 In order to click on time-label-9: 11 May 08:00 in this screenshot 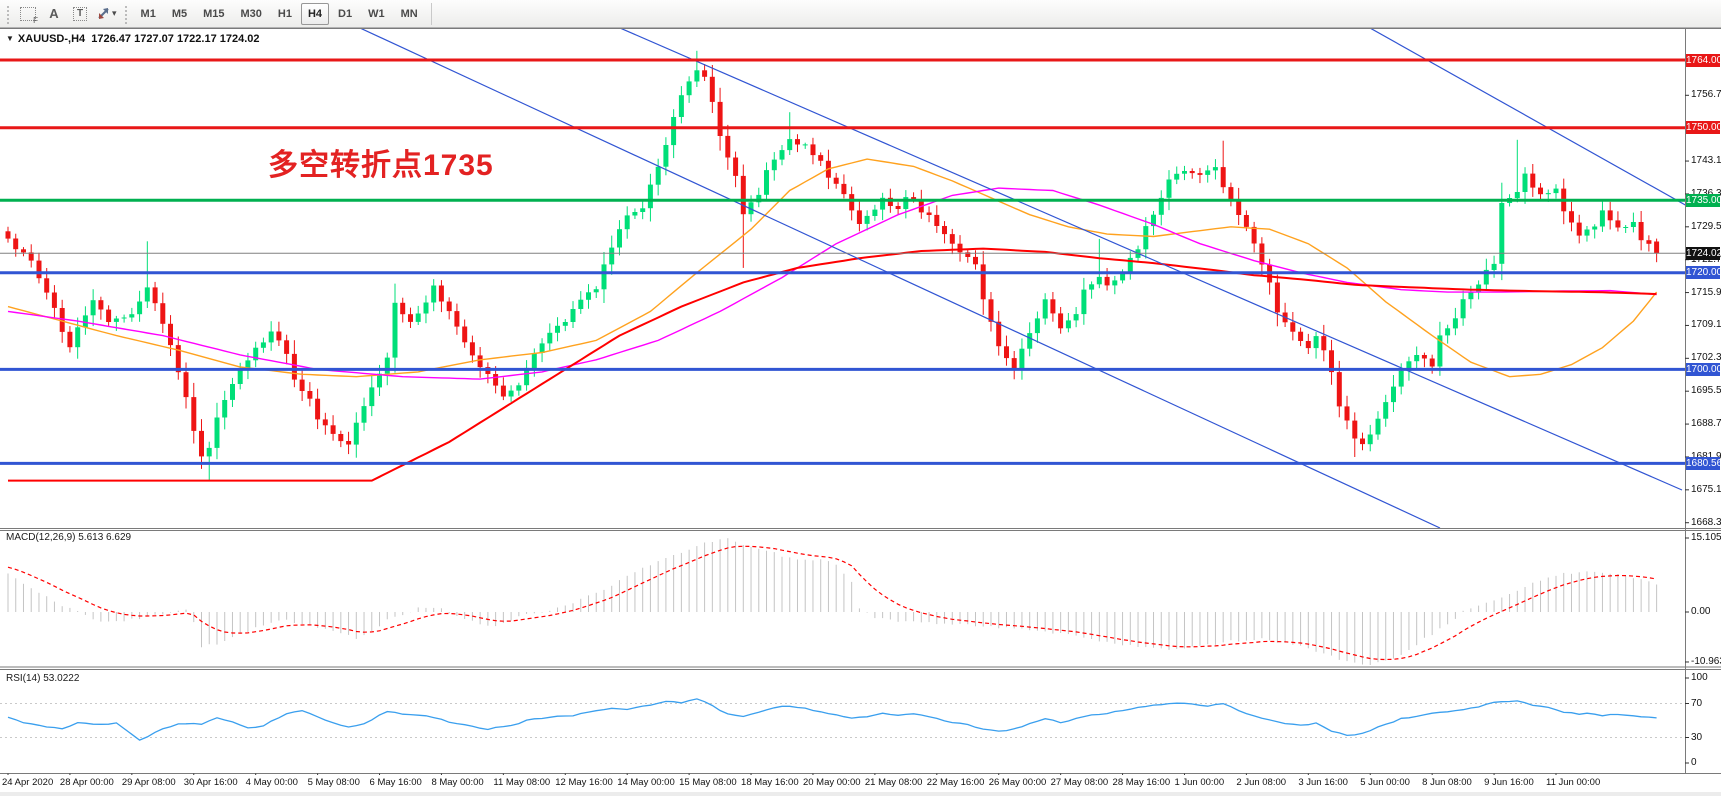, I will do `click(522, 782)`.